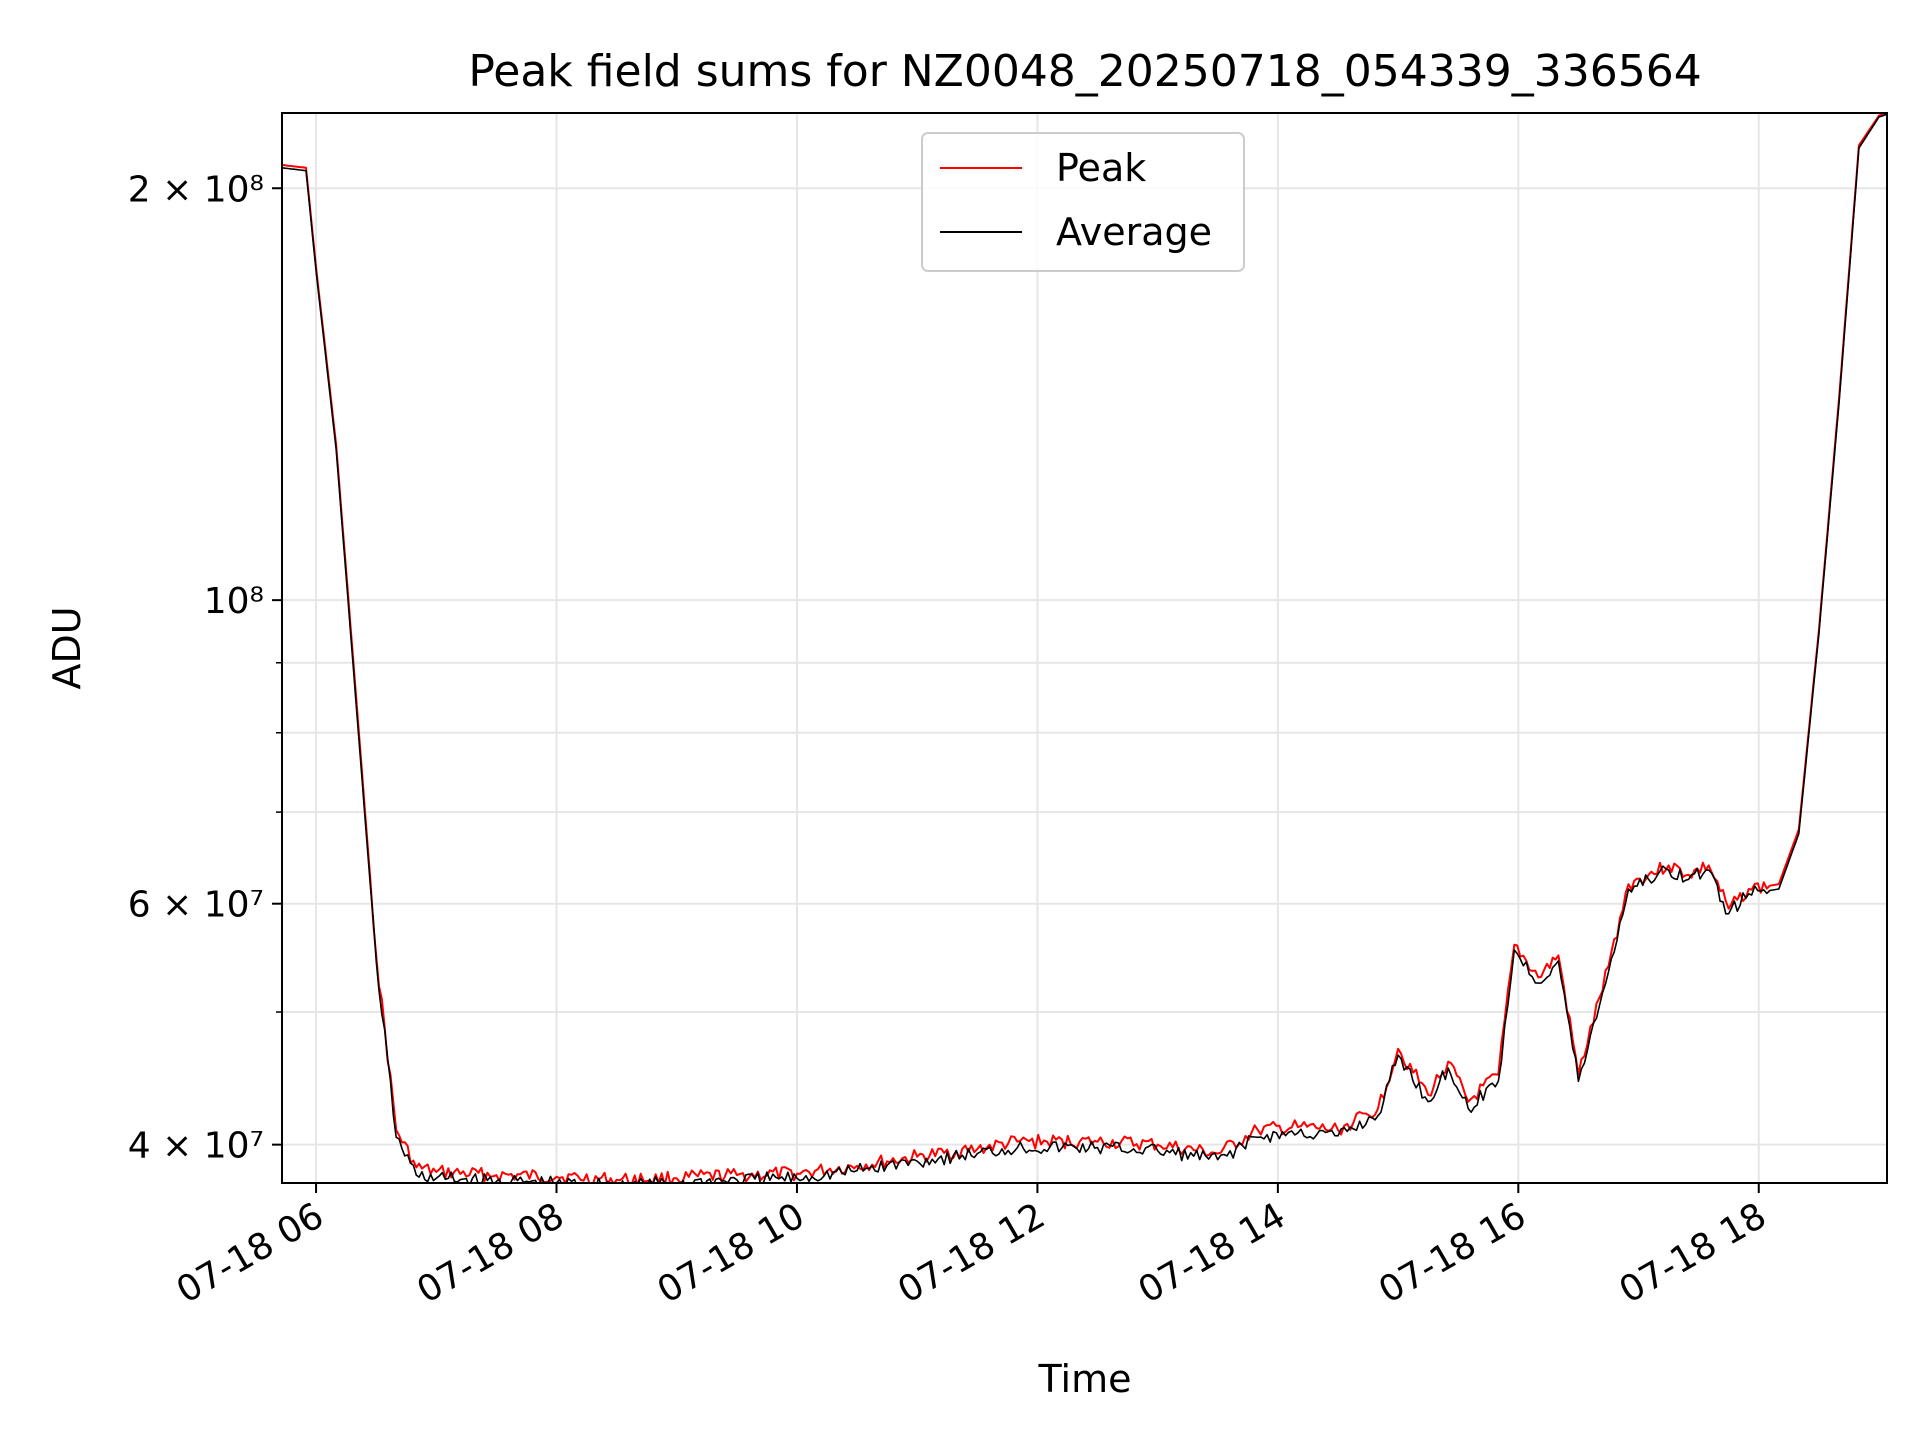 The height and width of the screenshot is (1440, 1920). Describe the element at coordinates (196, 1146) in the screenshot. I see `y-tick-label: 4 × 10⁷` at that location.